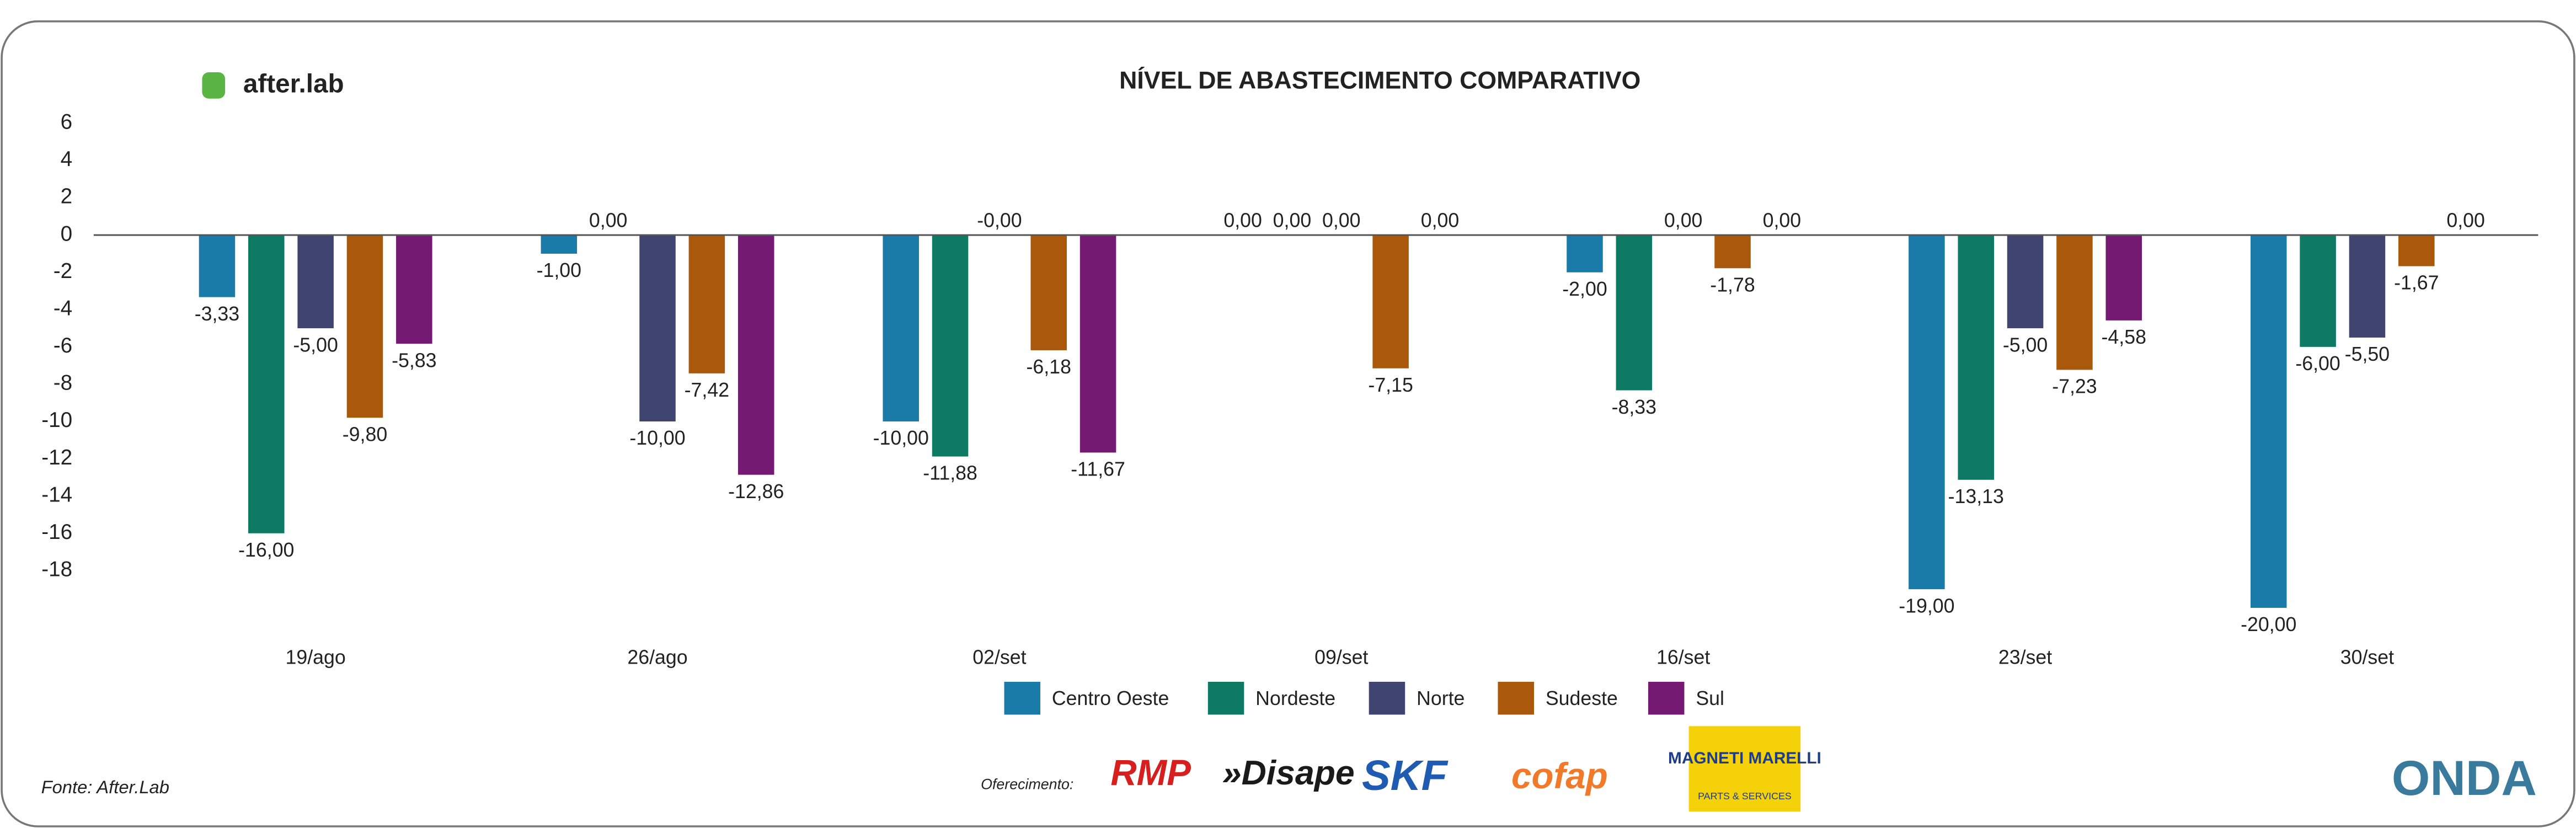 The image size is (2576, 828). I want to click on value-label: -16,00, so click(266, 550).